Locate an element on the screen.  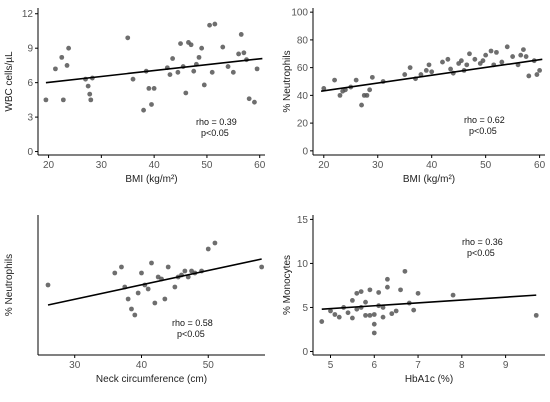
x-axis-title: Neck circumference (cm) is located at coordinates (151, 379).